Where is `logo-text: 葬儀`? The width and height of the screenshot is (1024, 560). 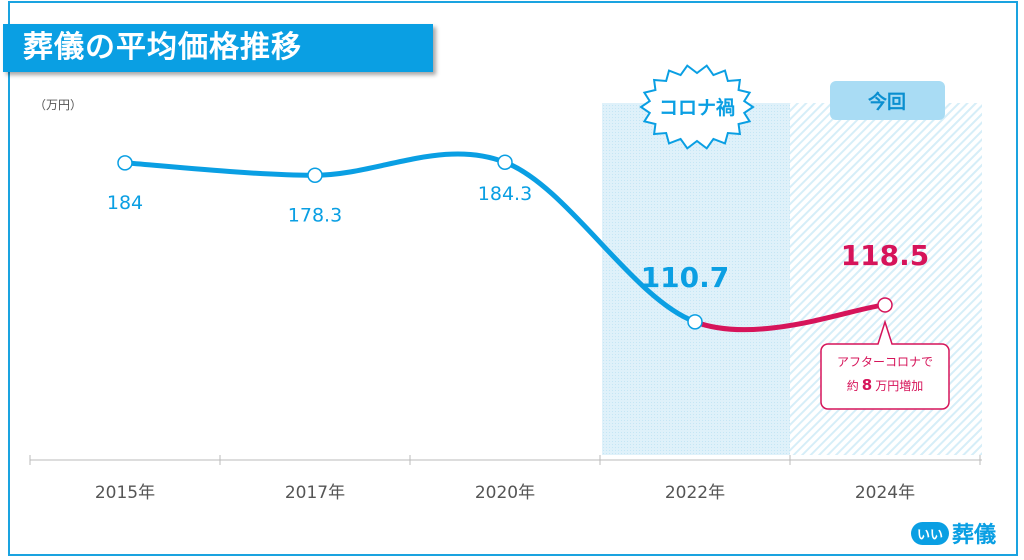 logo-text: 葬儀 is located at coordinates (973, 535).